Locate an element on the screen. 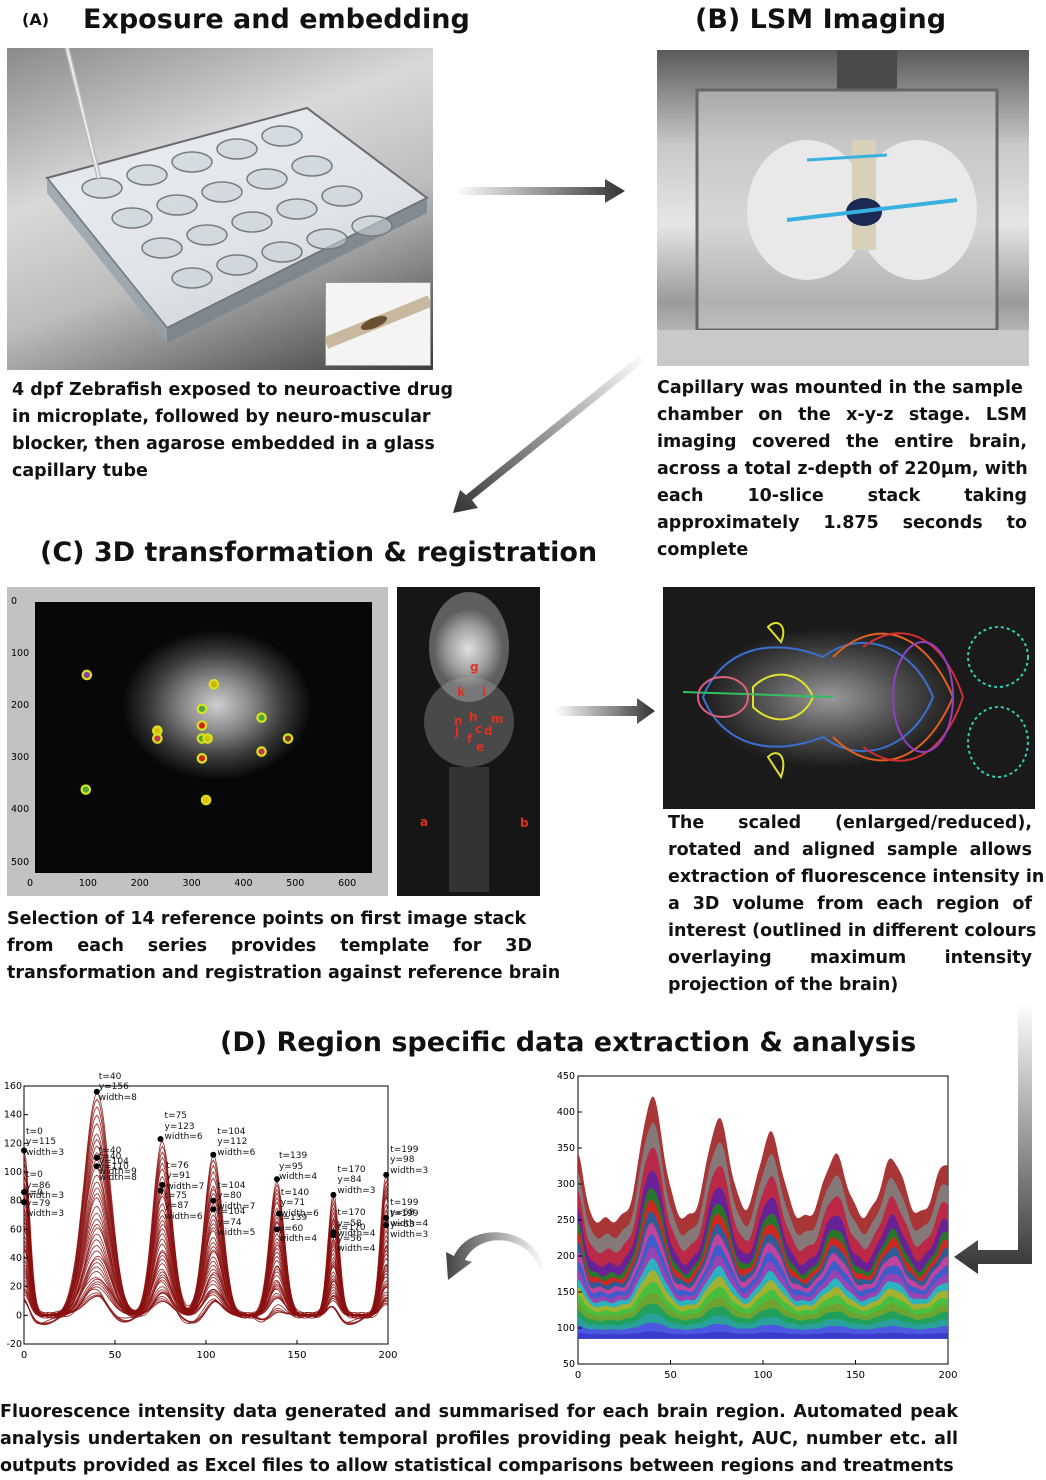 Image resolution: width=1046 pixels, height=1480 pixels. peak-annotation: t=0 y=79 width=3 is located at coordinates (45, 1204).